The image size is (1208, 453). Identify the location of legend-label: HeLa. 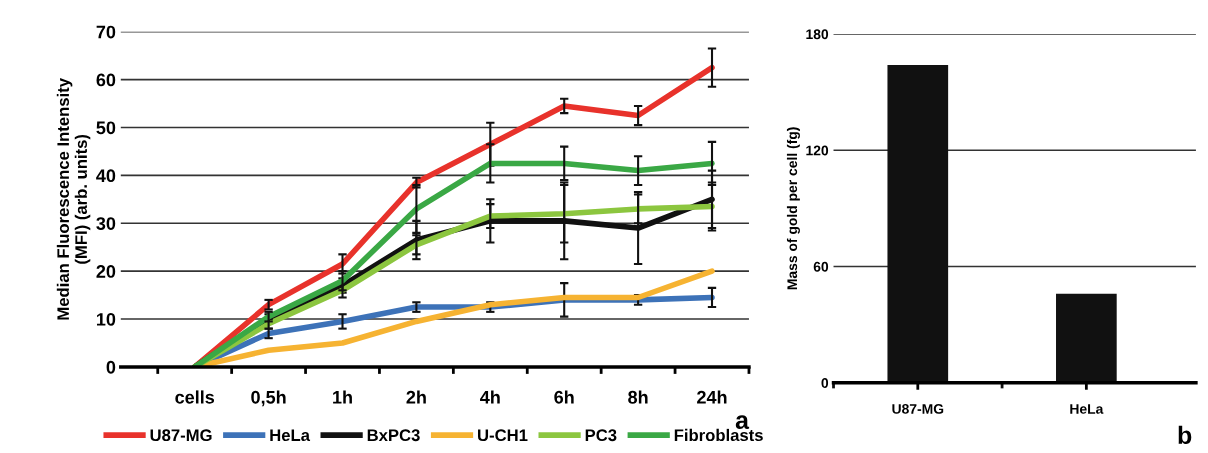
(290, 435).